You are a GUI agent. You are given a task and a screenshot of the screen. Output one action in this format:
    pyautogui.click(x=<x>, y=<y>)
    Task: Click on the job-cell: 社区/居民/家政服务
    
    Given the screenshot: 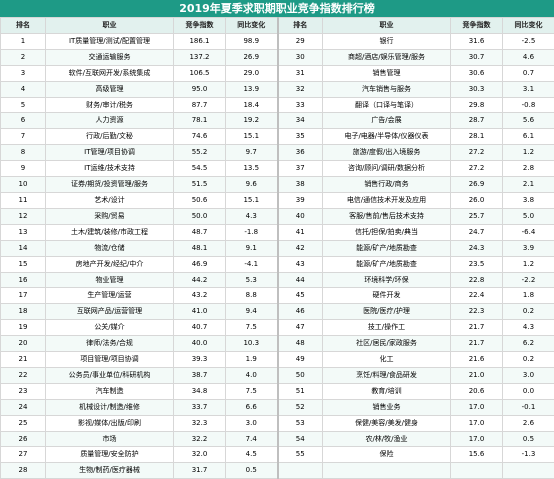 What is the action you would take?
    pyautogui.click(x=387, y=344)
    